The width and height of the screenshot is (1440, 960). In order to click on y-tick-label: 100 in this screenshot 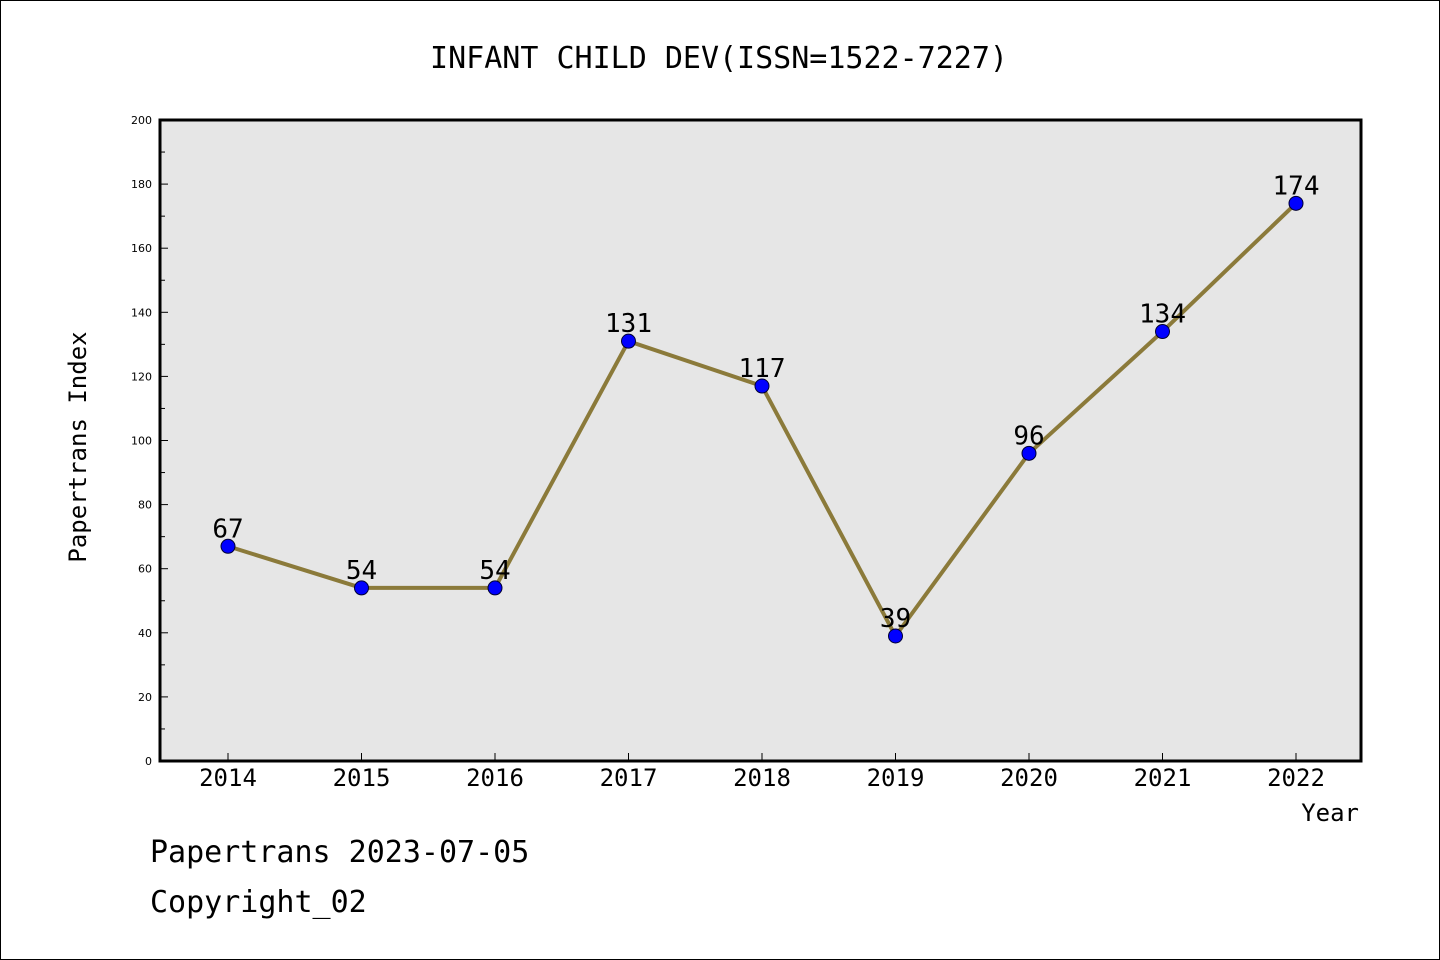, I will do `click(141, 441)`.